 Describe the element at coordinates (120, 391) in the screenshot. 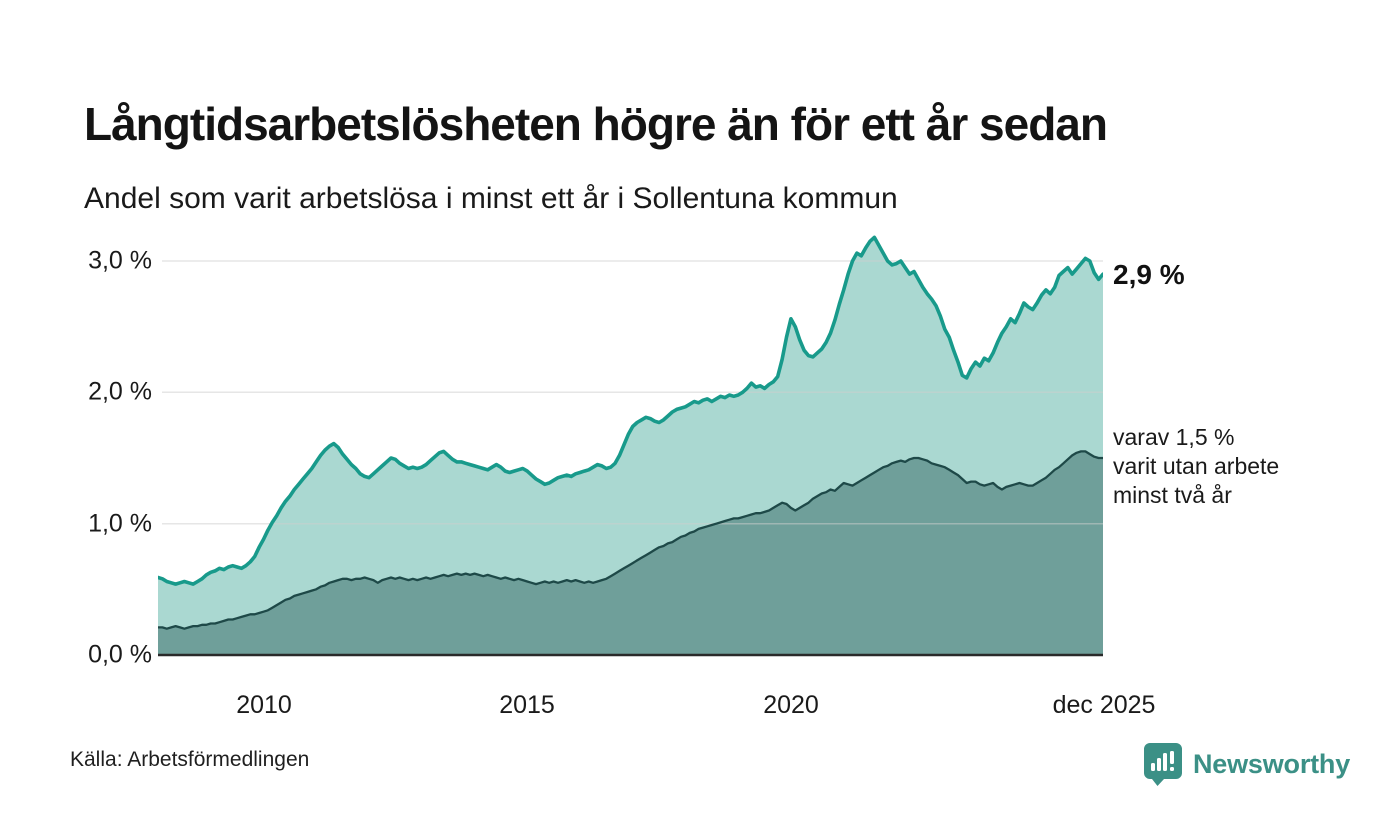

I see `y-axis-label-2: 2,0 %` at that location.